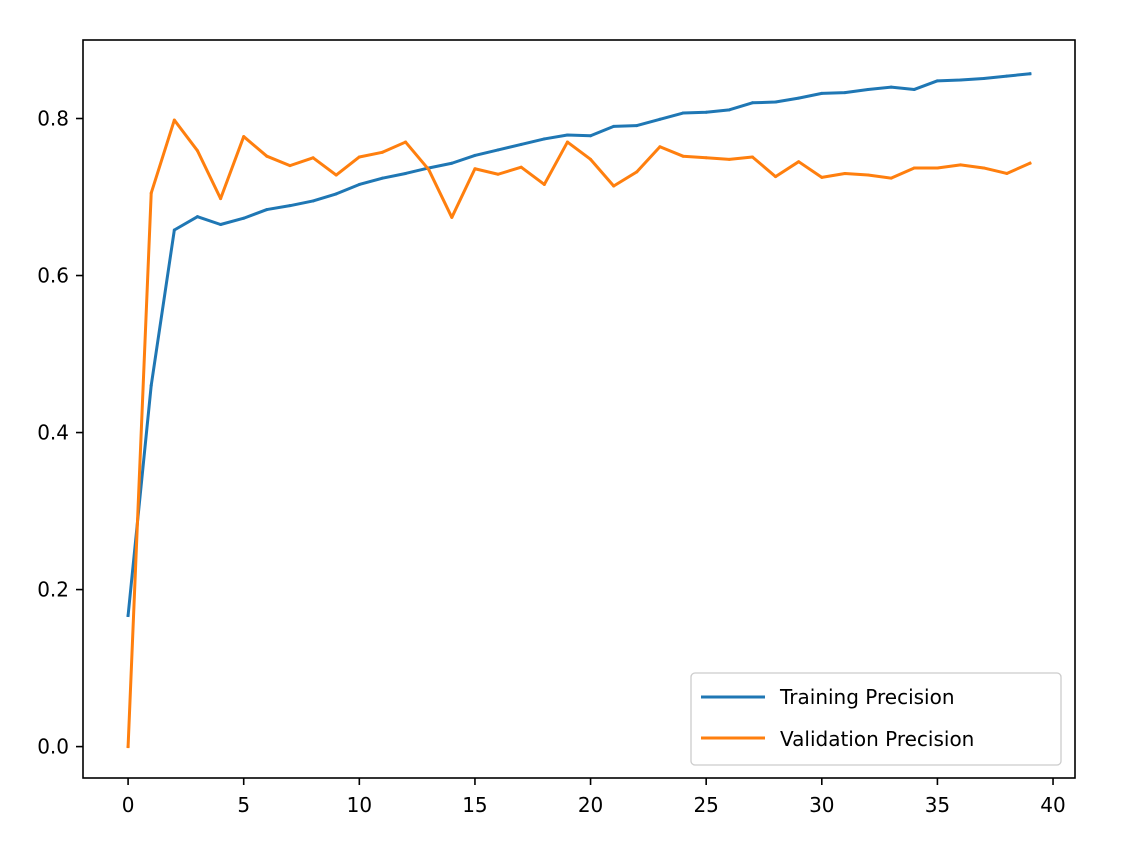  What do you see at coordinates (53, 433) in the screenshot?
I see `y-tick-label: 0.4` at bounding box center [53, 433].